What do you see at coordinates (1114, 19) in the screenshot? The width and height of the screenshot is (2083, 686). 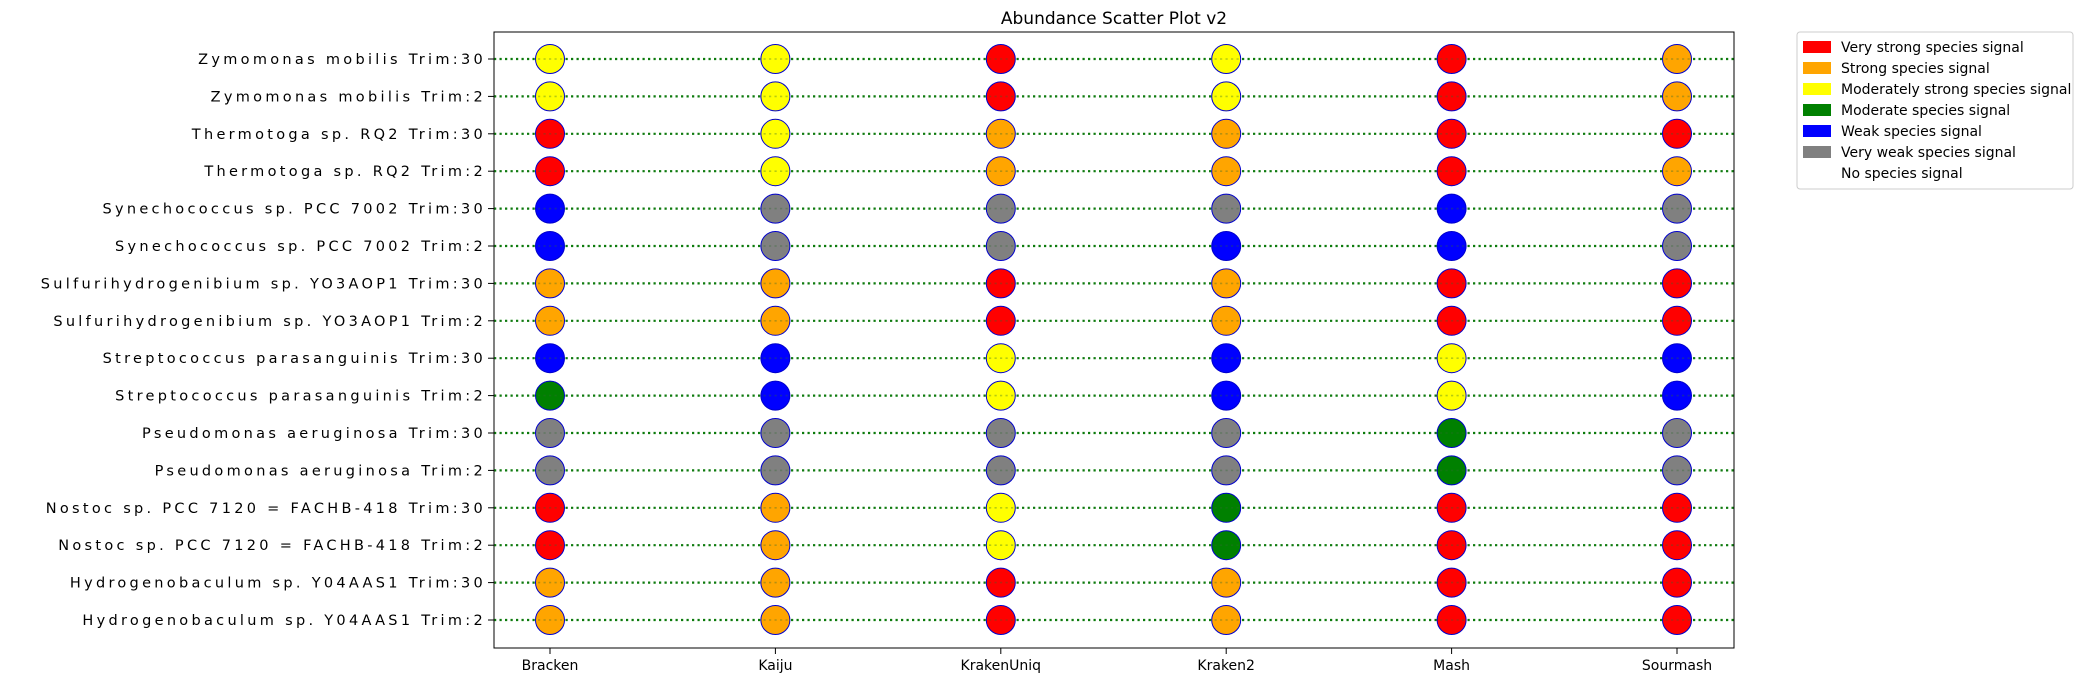 I see `chart-title: Abundance Scatter Plot v2` at bounding box center [1114, 19].